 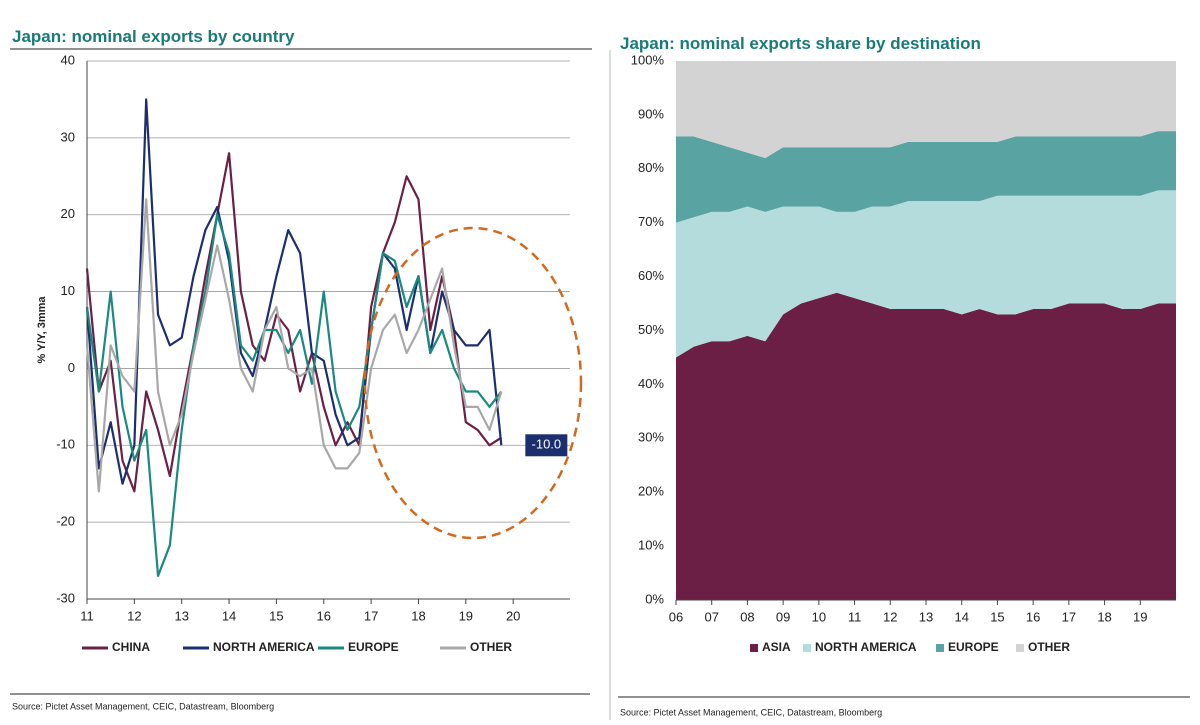 What do you see at coordinates (819, 616) in the screenshot?
I see `x-tick-label: 10` at bounding box center [819, 616].